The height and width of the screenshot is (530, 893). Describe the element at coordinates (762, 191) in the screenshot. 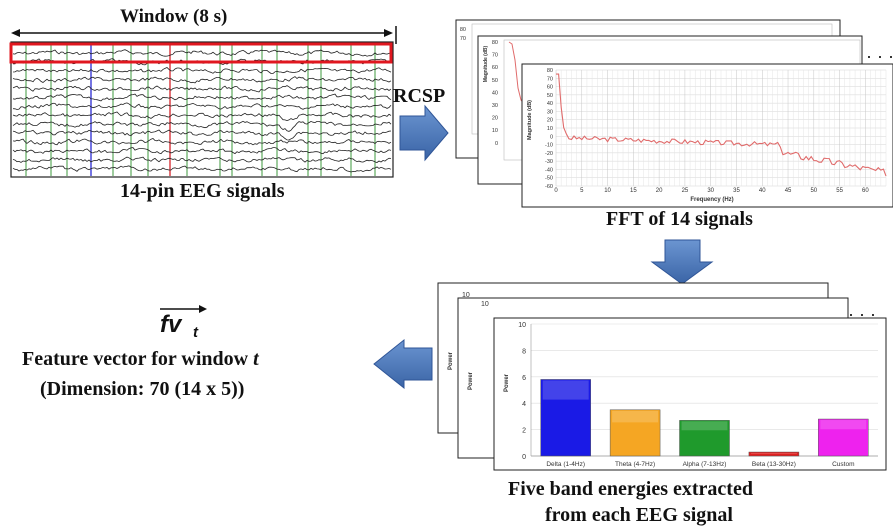

I see `fft-x-tick: 40` at that location.